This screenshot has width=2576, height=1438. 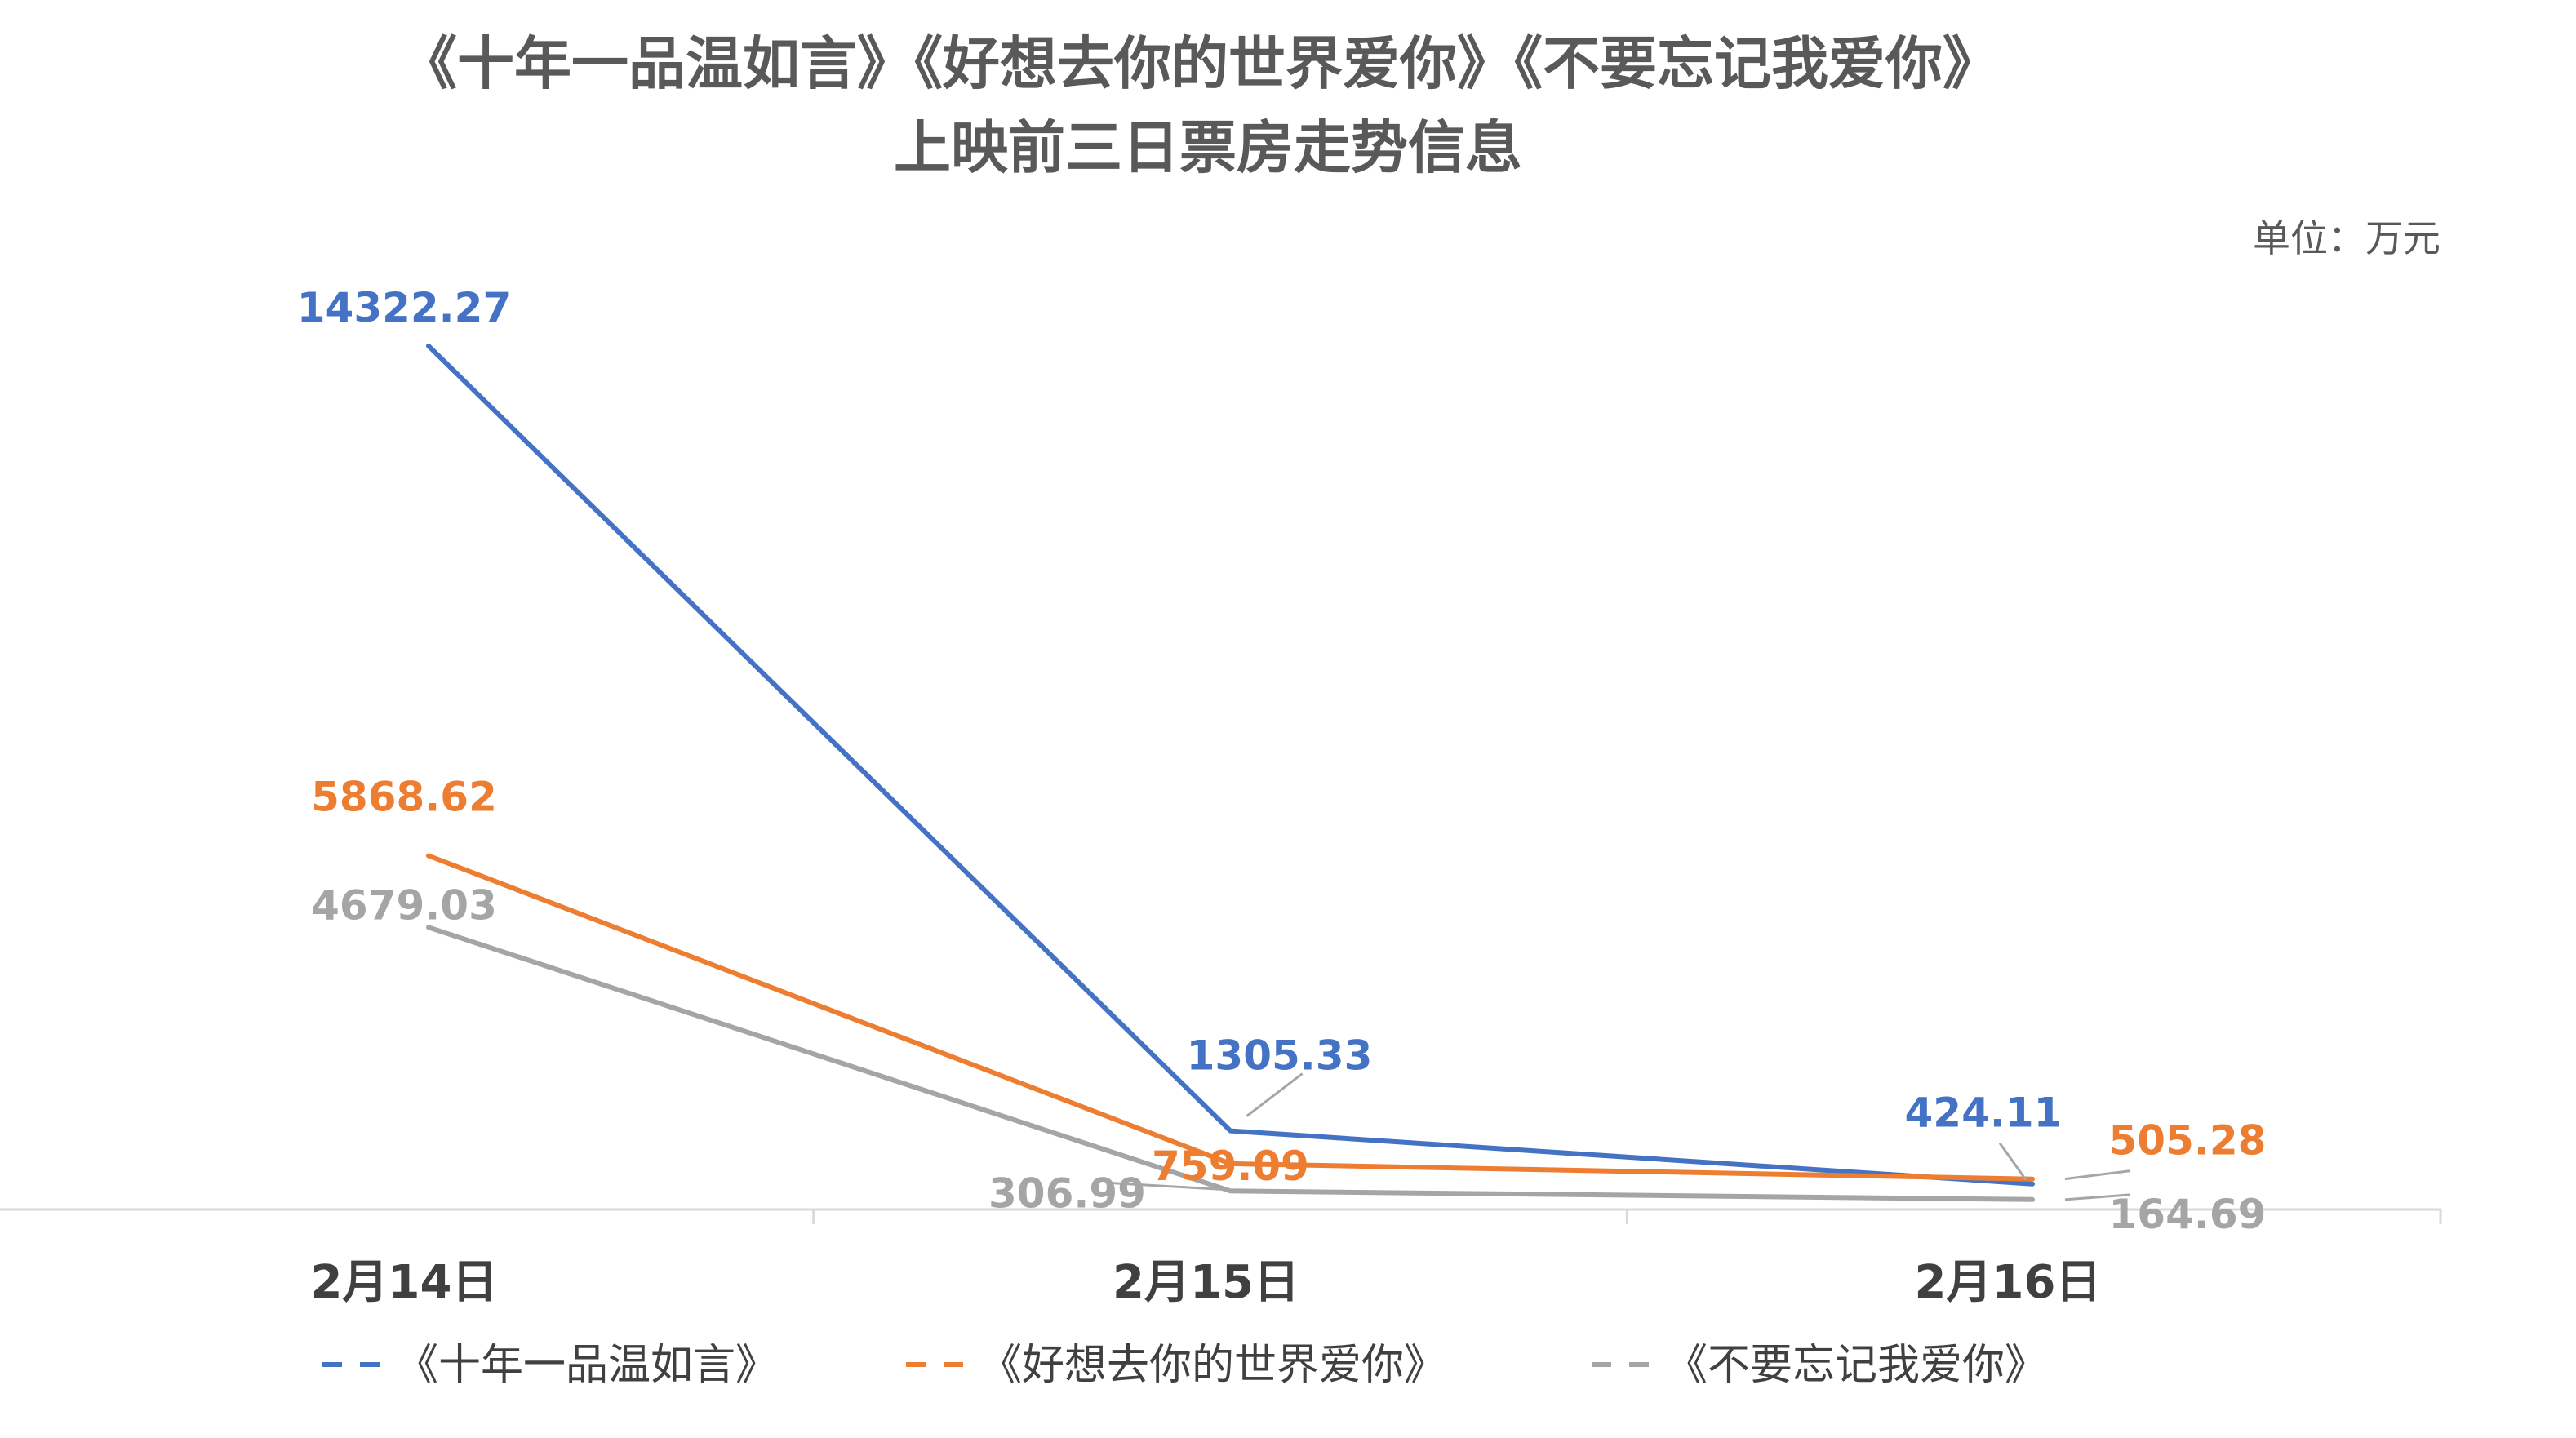 What do you see at coordinates (2008, 1282) in the screenshot?
I see `x-tick-label: 2月16日` at bounding box center [2008, 1282].